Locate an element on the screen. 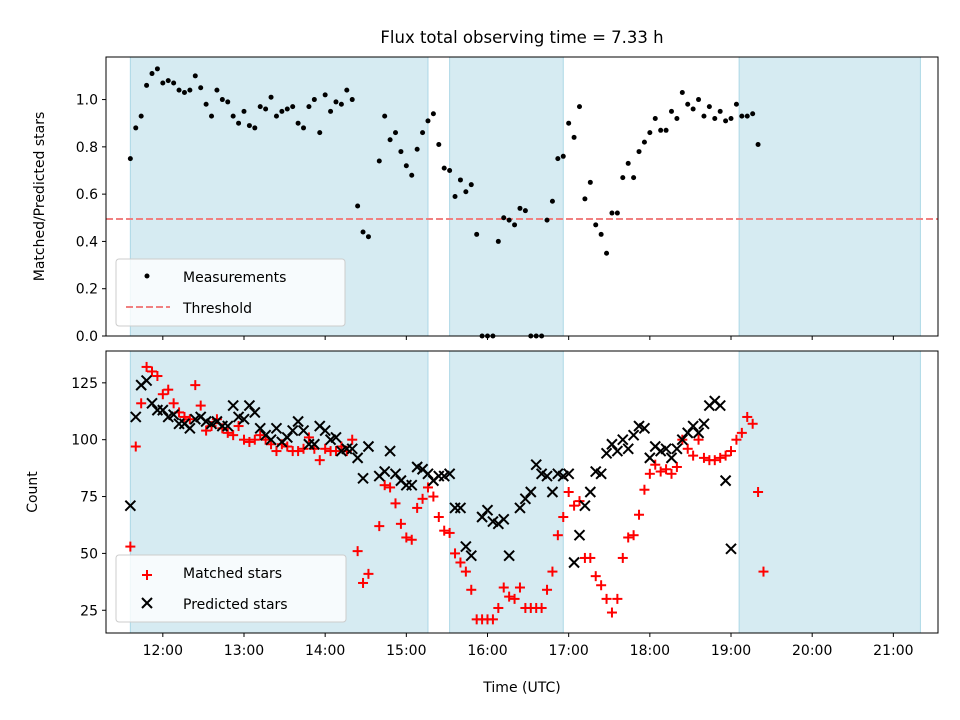  x-tick-label: 18:00 is located at coordinates (650, 651).